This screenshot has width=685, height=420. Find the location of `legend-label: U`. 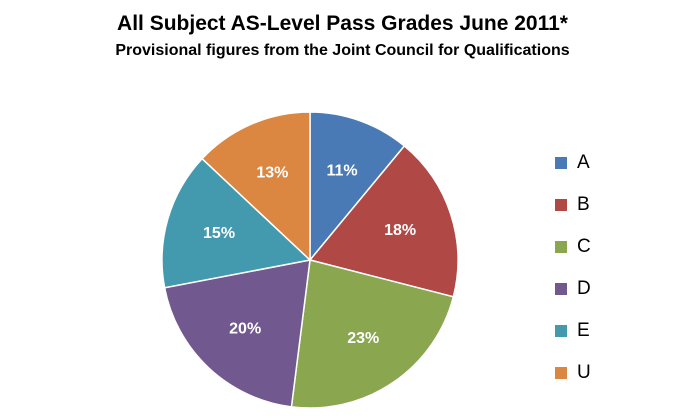

legend-label: U is located at coordinates (584, 372).